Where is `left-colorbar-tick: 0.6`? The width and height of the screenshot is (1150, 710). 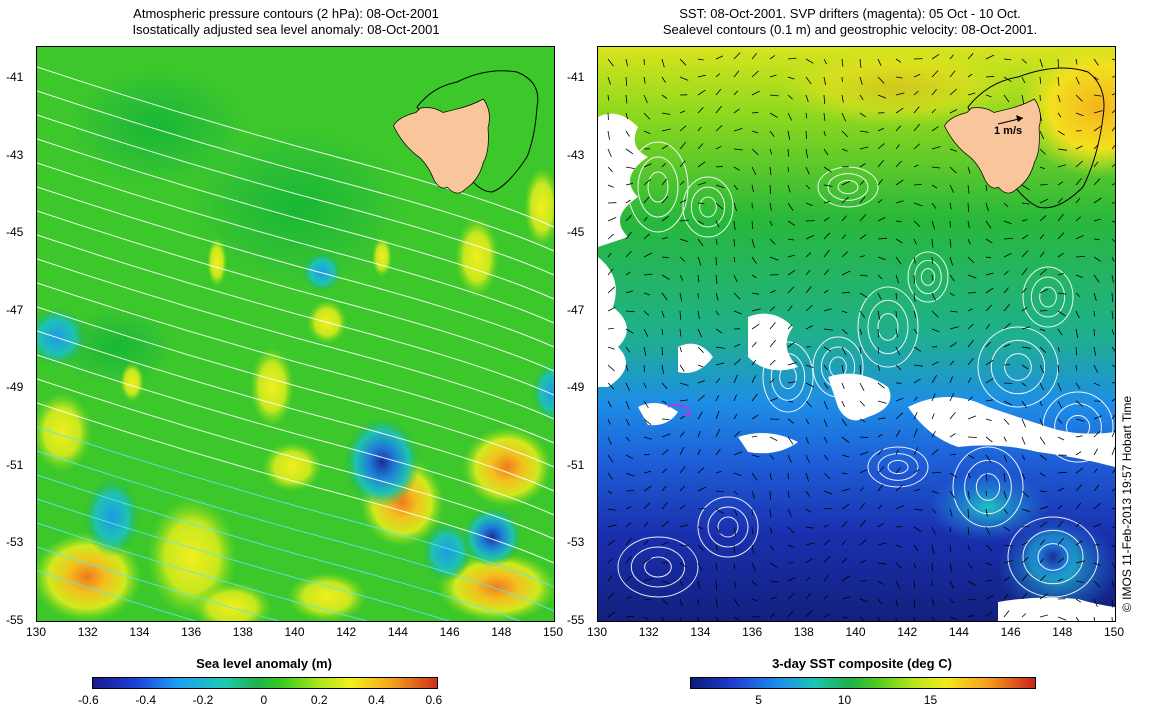
left-colorbar-tick: 0.6 is located at coordinates (434, 700).